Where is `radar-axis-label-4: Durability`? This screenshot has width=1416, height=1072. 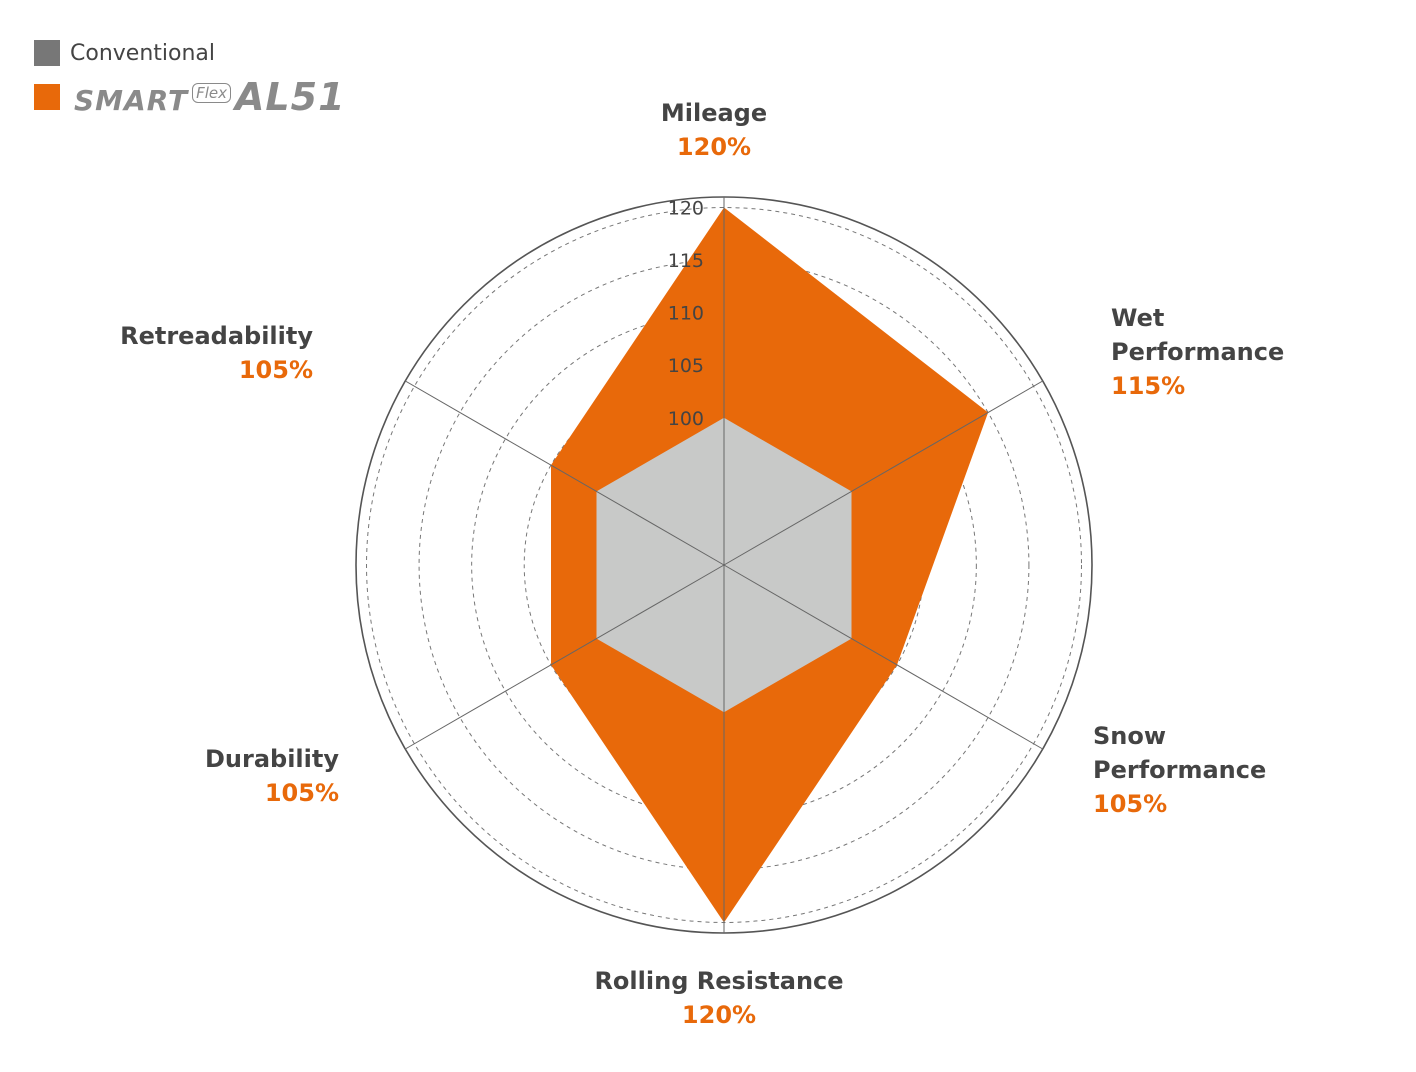 radar-axis-label-4: Durability is located at coordinates (272, 759).